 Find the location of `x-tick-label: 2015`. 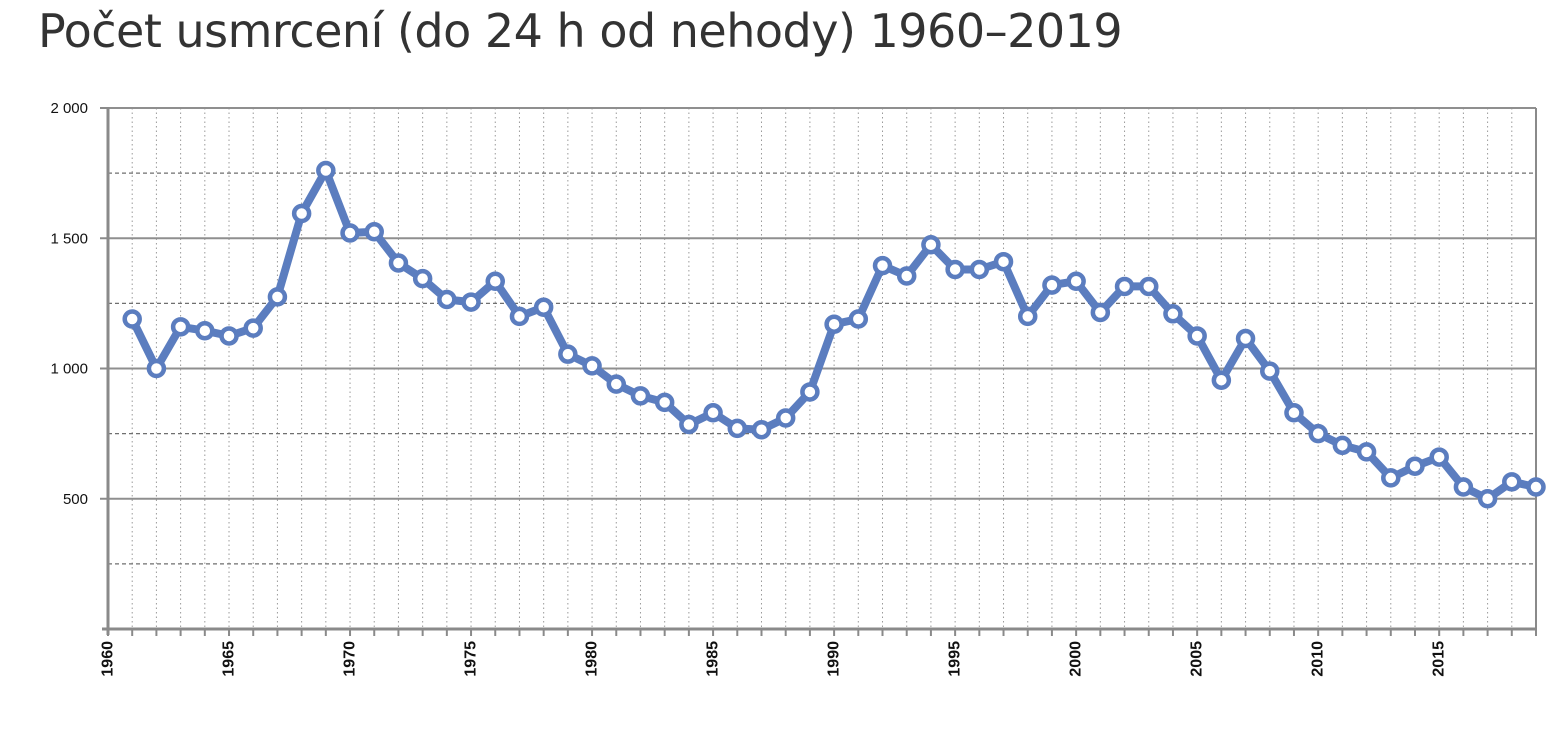

x-tick-label: 2015 is located at coordinates (1439, 659).